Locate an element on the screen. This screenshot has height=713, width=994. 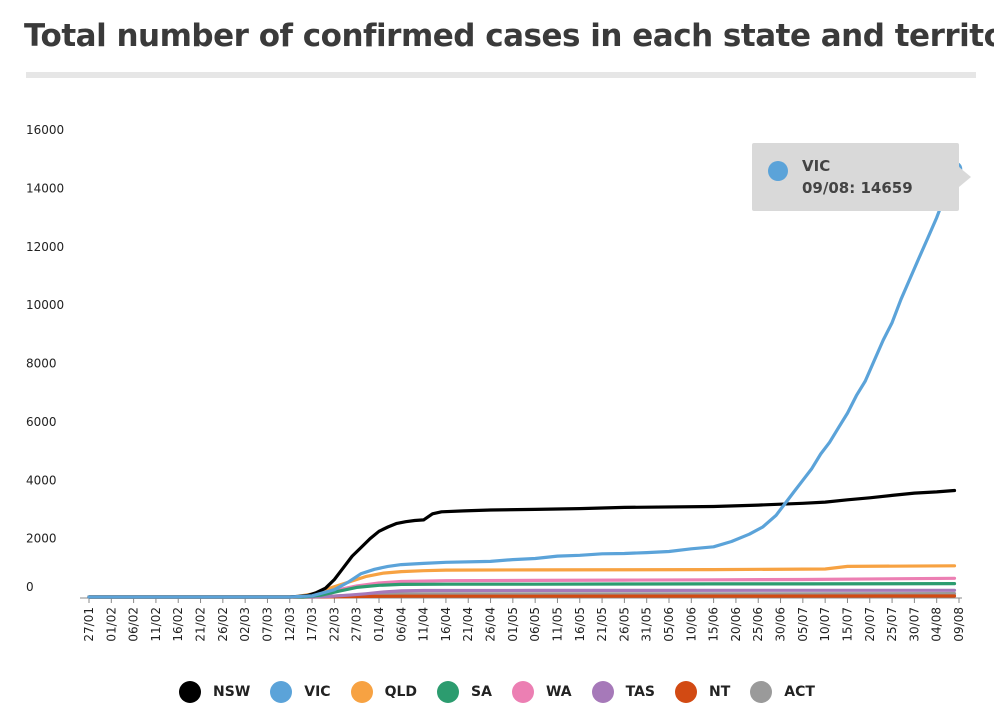
x-tick-label: 06/02 is located at coordinates (134, 624).